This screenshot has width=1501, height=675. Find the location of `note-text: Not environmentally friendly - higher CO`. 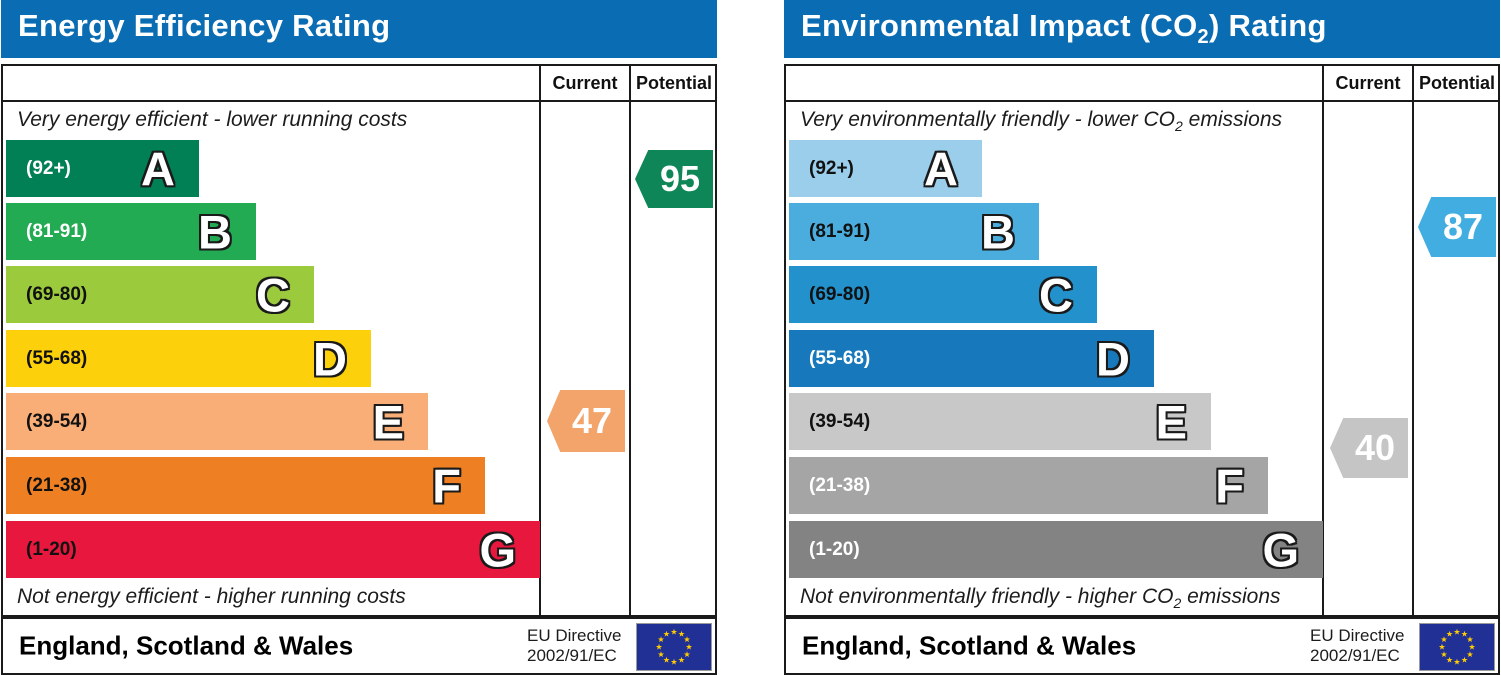

note-text: Not environmentally friendly - higher CO is located at coordinates (987, 596).